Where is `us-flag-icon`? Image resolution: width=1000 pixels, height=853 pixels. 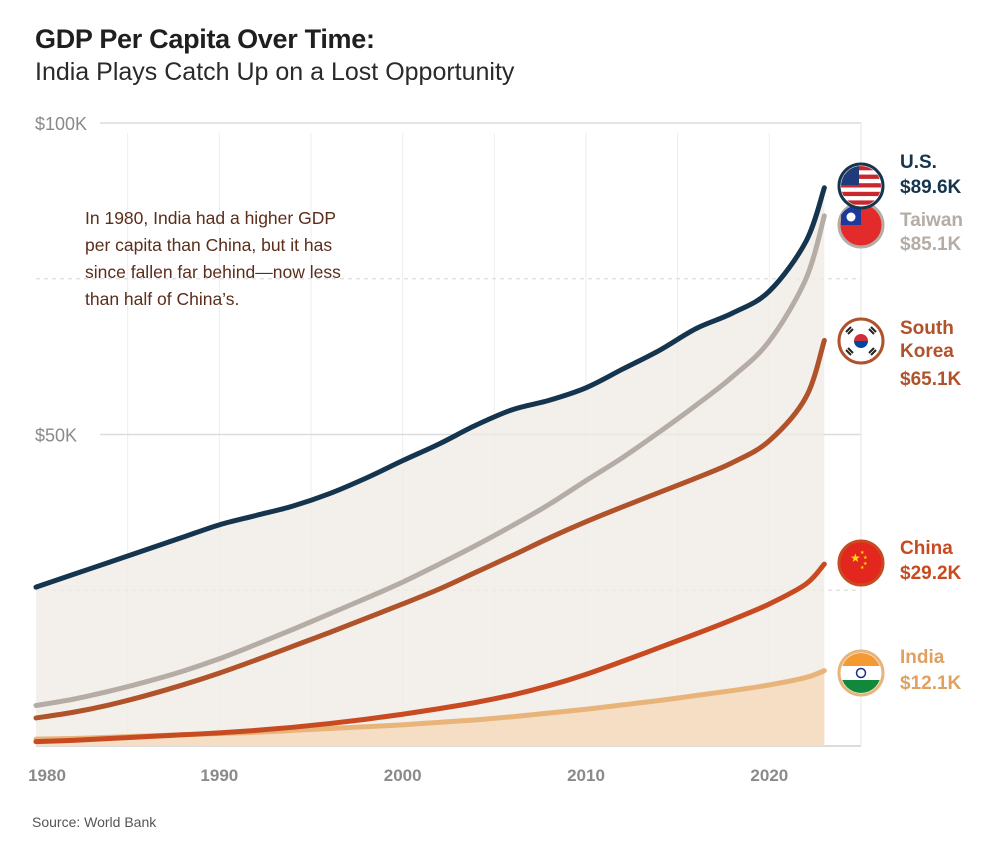
us-flag-icon is located at coordinates (861, 186).